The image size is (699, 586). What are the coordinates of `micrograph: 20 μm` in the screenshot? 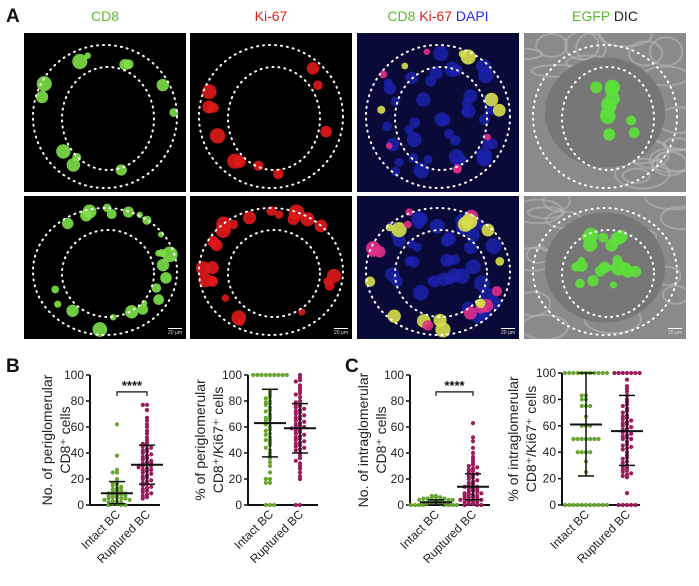 It's located at (438, 267).